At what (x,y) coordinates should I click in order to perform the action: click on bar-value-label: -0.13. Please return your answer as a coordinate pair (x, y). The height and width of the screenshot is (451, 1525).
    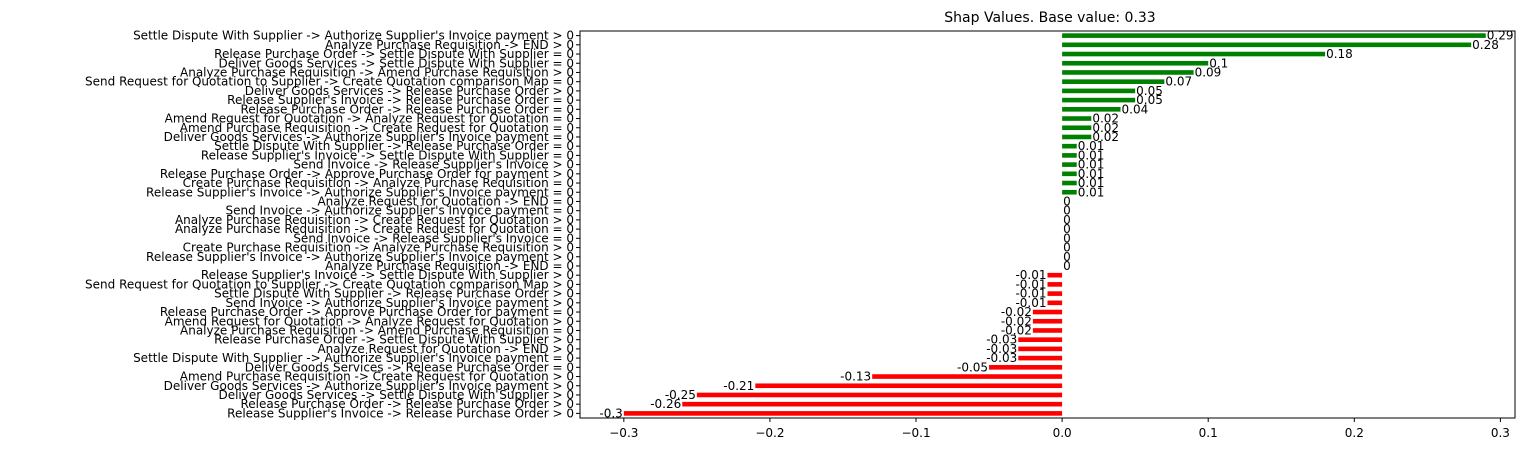
    Looking at the image, I should click on (855, 377).